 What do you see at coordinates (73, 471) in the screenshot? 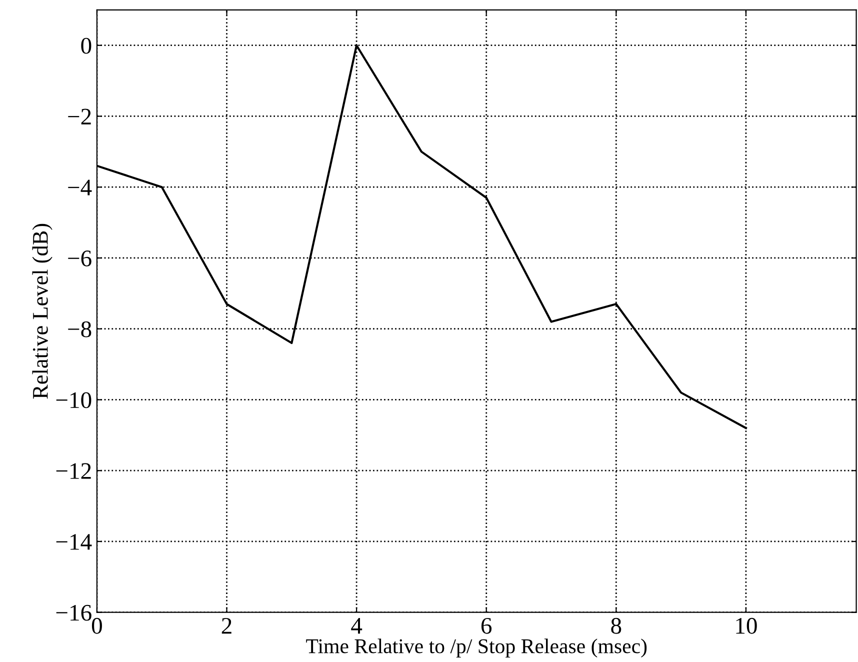
I see `y-tick-label: −12` at bounding box center [73, 471].